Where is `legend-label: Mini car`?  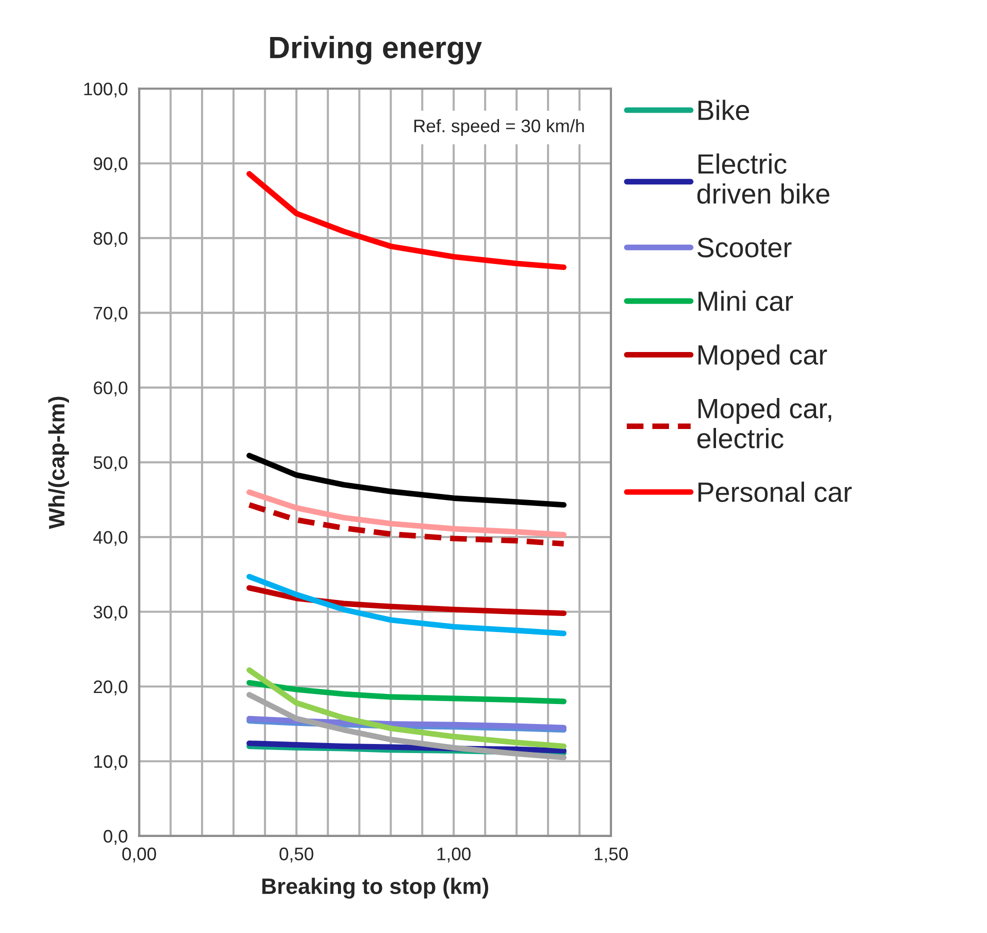
legend-label: Mini car is located at coordinates (745, 301).